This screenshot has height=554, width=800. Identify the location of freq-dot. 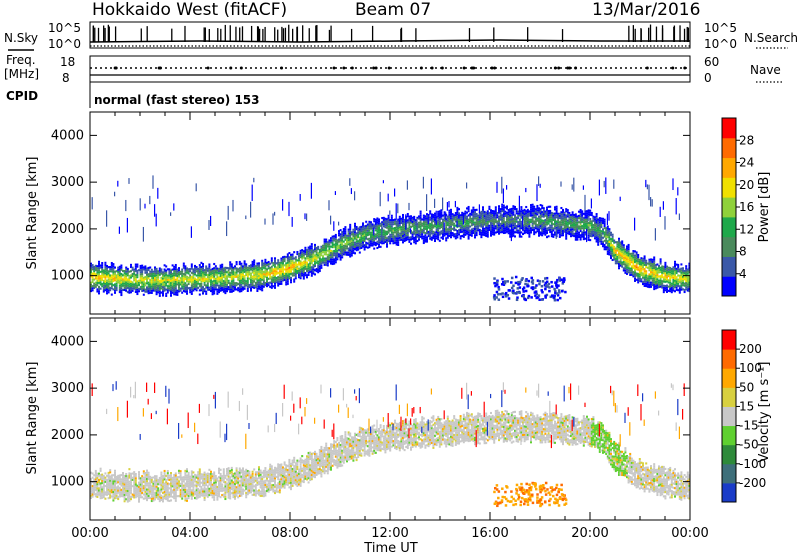
(116, 68).